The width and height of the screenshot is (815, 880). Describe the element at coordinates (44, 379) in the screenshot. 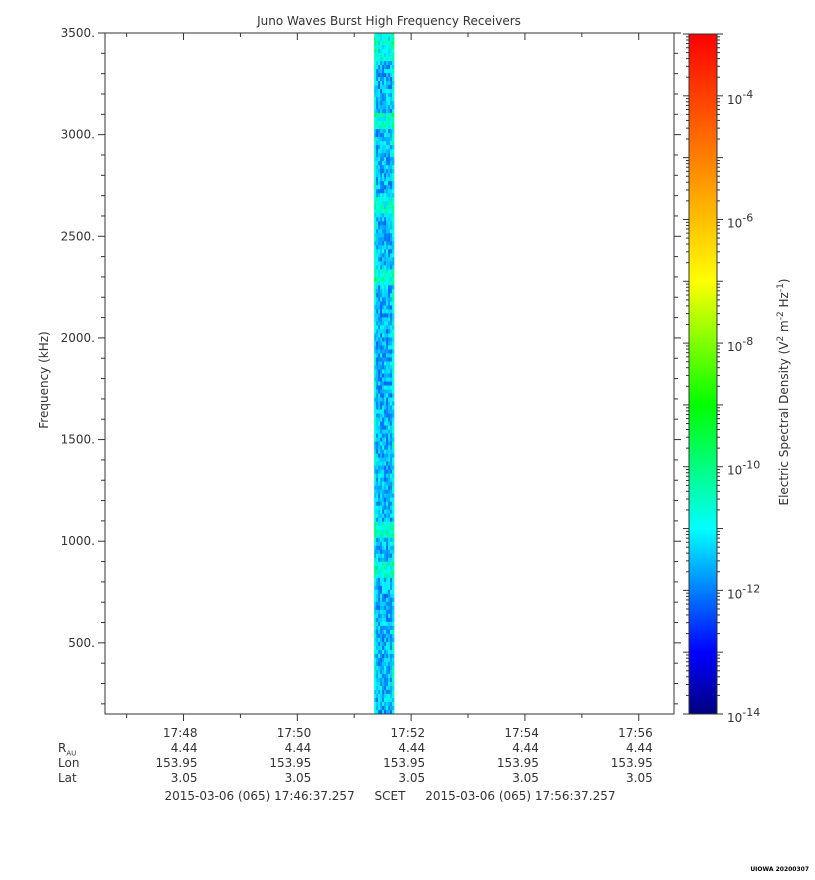

I see `y-axis-label: Frequency (kHz)` at that location.